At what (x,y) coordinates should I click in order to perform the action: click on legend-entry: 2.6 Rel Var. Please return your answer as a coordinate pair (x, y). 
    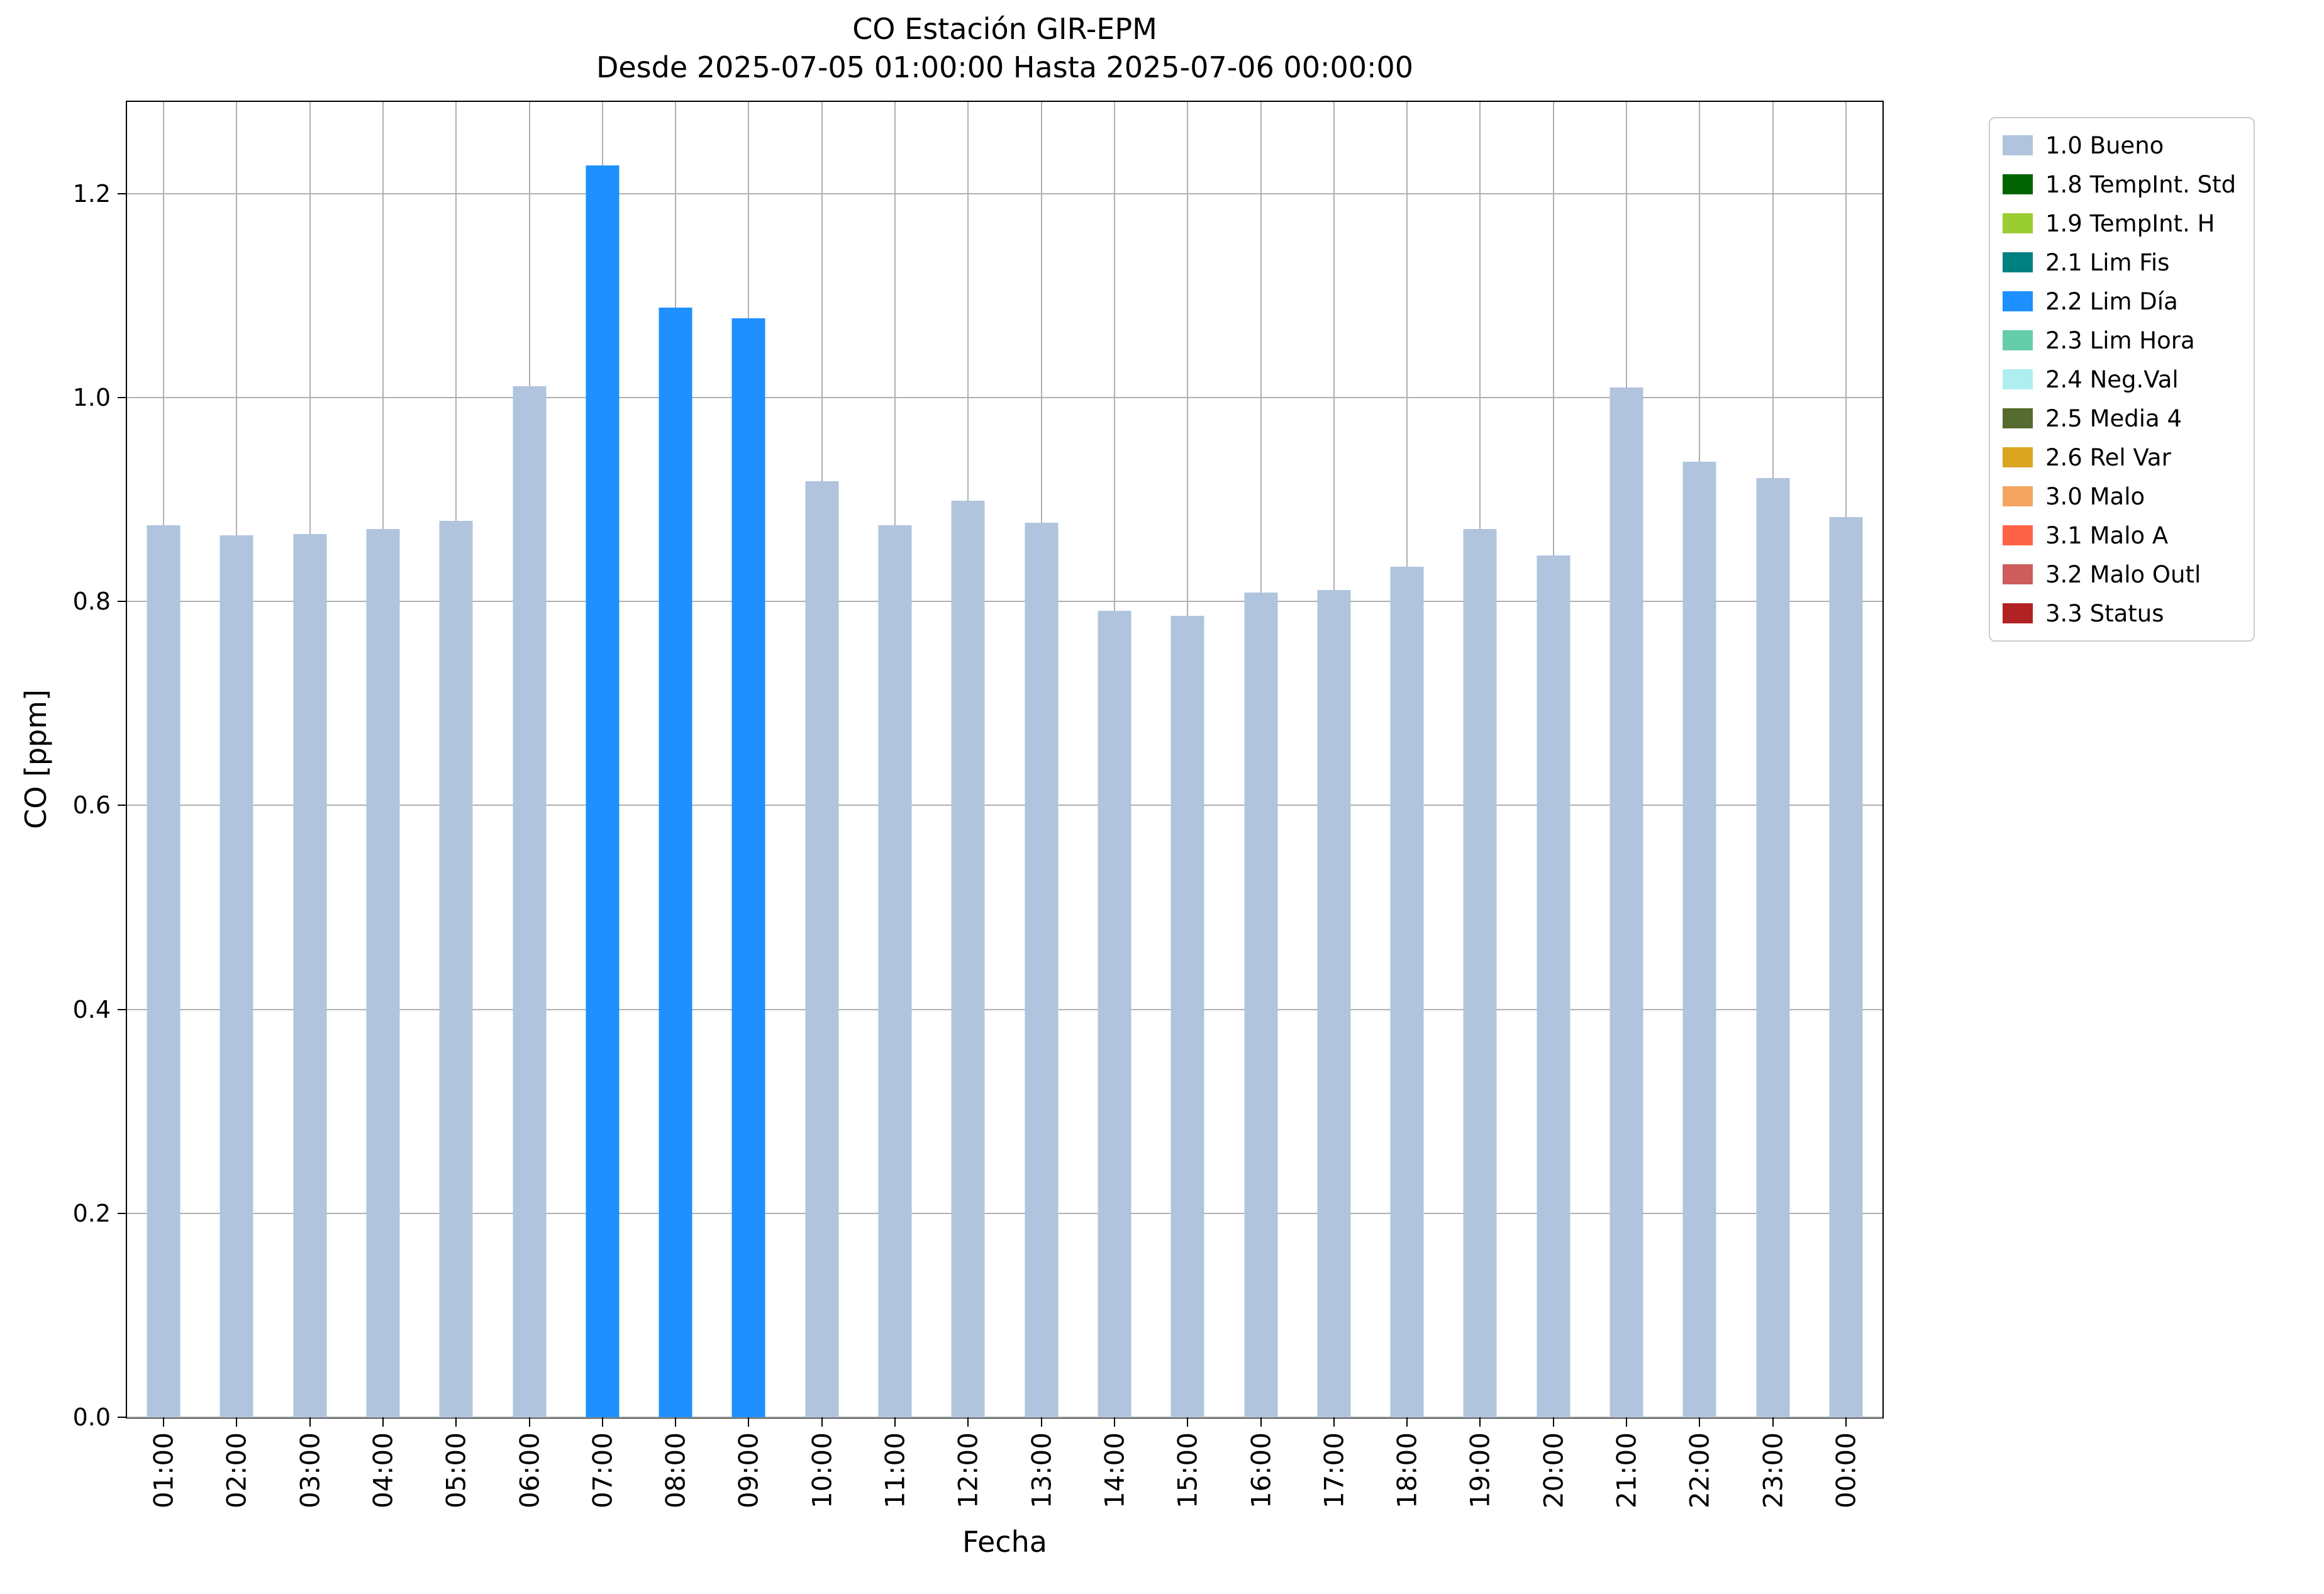
    Looking at the image, I should click on (2119, 457).